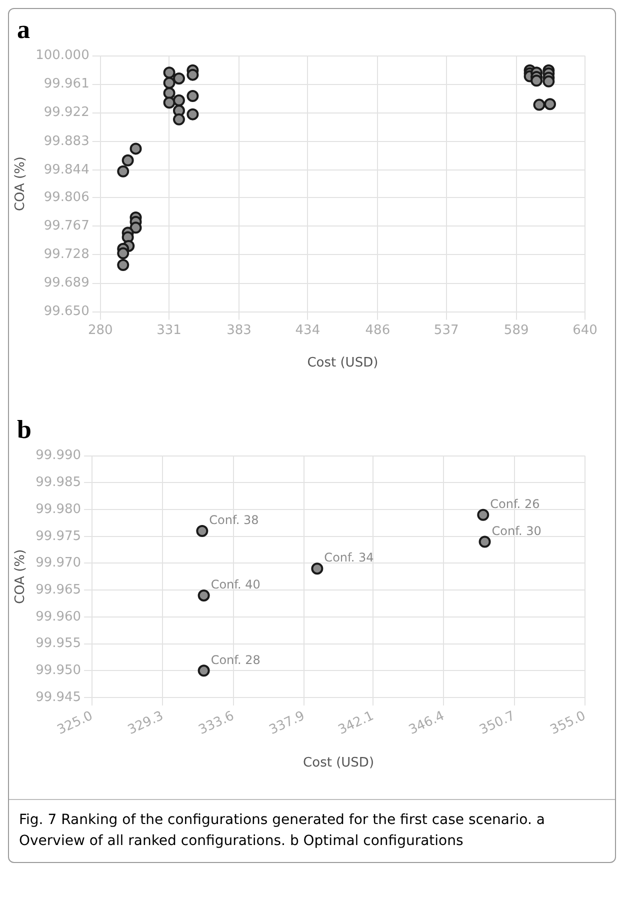 Image resolution: width=624 pixels, height=908 pixels. Describe the element at coordinates (59, 644) in the screenshot. I see `y-tick-label: 99.955` at that location.